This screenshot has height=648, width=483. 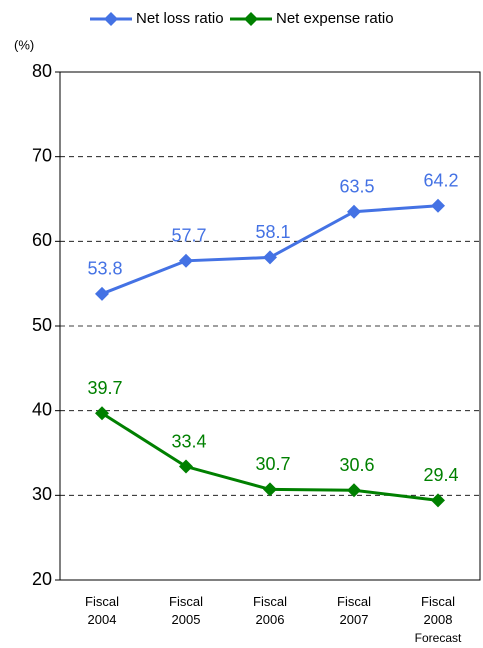 I want to click on data-label: 53.8, so click(x=104, y=269).